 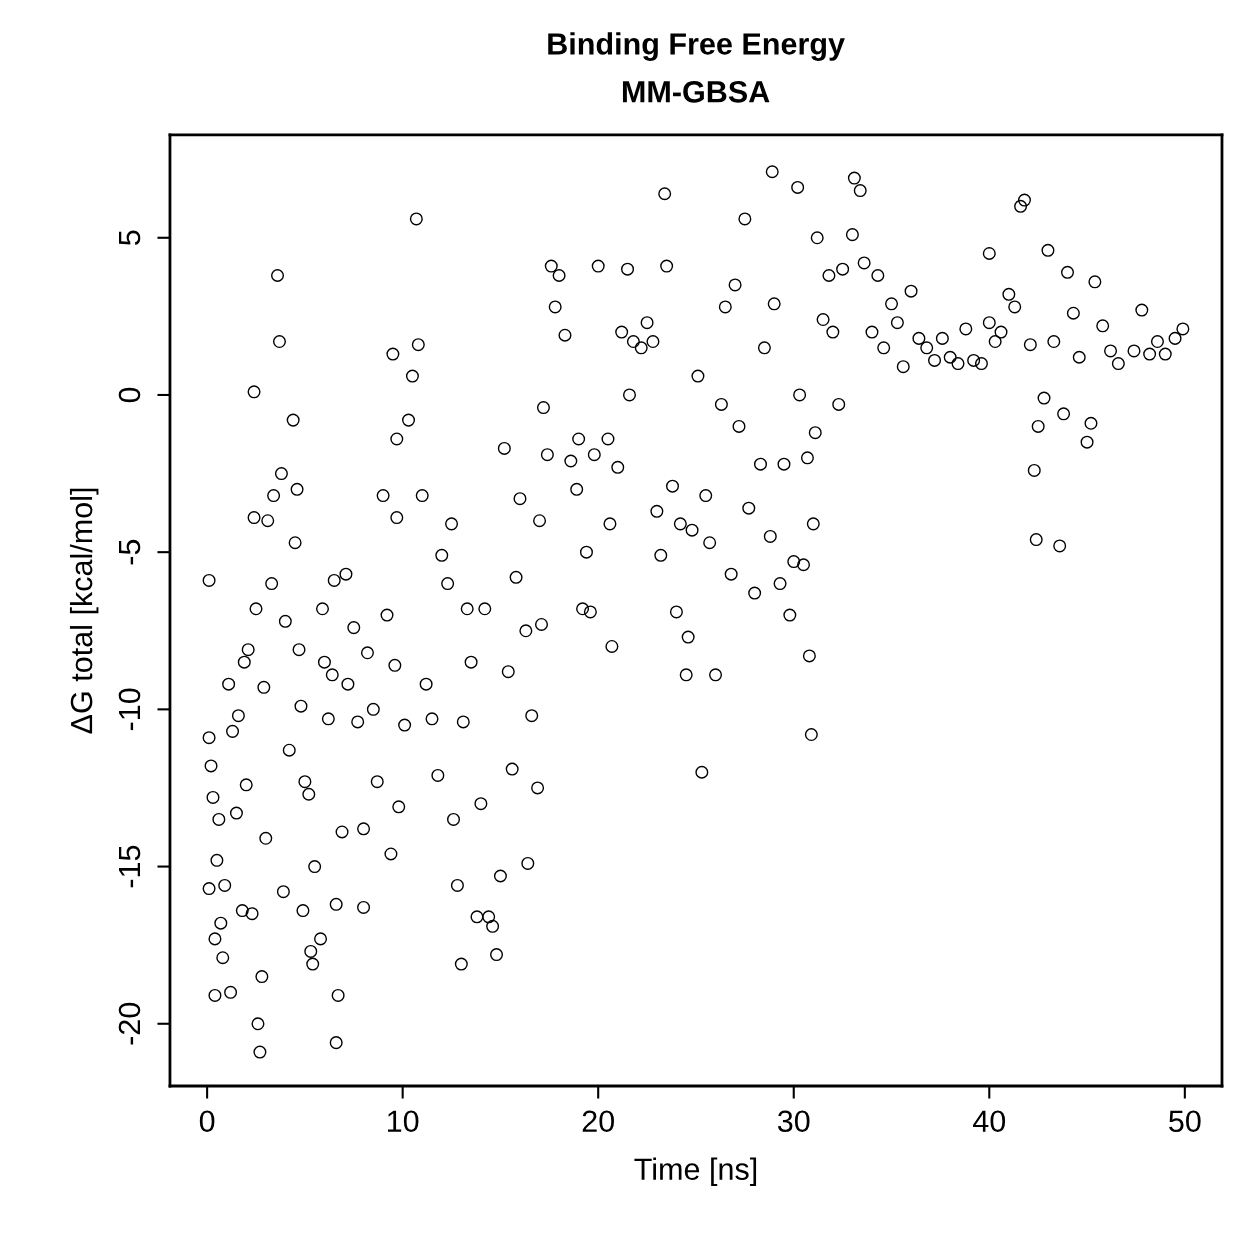 I want to click on y-tick-label: -20, so click(x=129, y=1023).